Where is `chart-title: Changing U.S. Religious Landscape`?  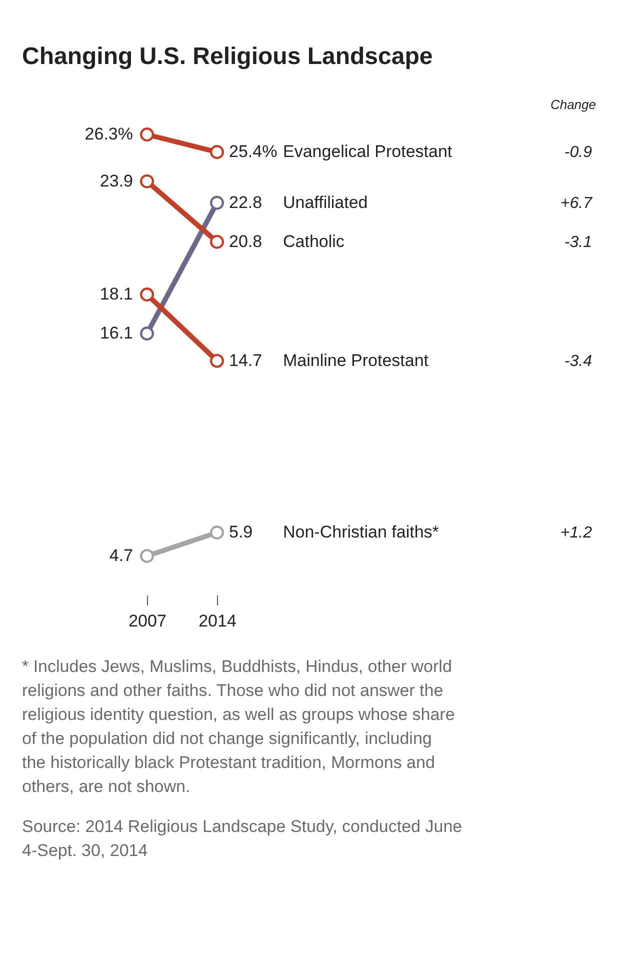 chart-title: Changing U.S. Religious Landscape is located at coordinates (227, 56).